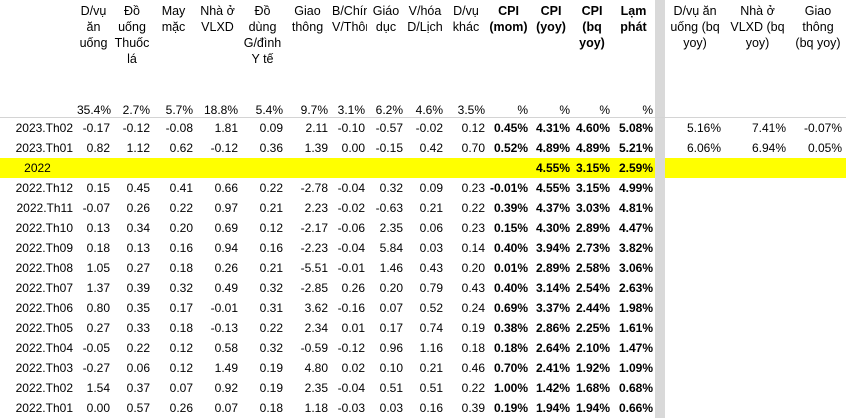 The image size is (846, 419). Describe the element at coordinates (138, 328) in the screenshot. I see `value-cell: 0.33` at that location.